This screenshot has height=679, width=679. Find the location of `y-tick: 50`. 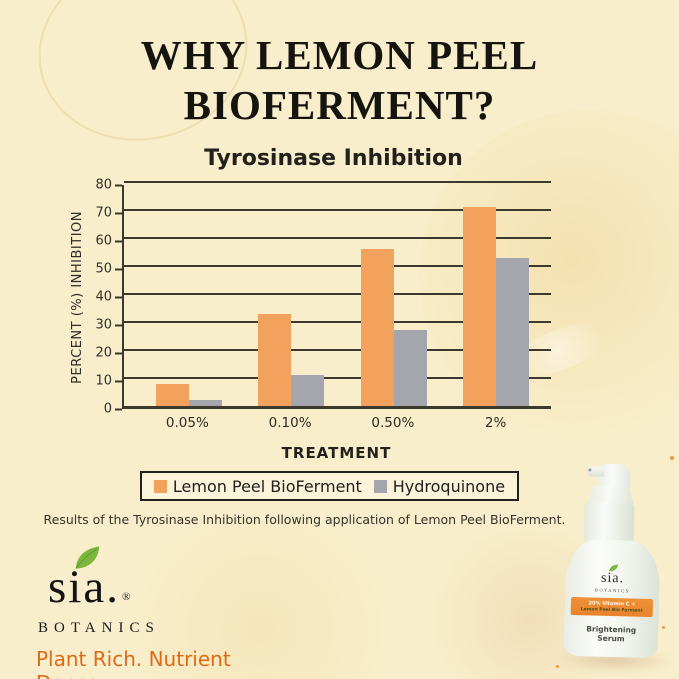

y-tick: 50 is located at coordinates (108, 269).